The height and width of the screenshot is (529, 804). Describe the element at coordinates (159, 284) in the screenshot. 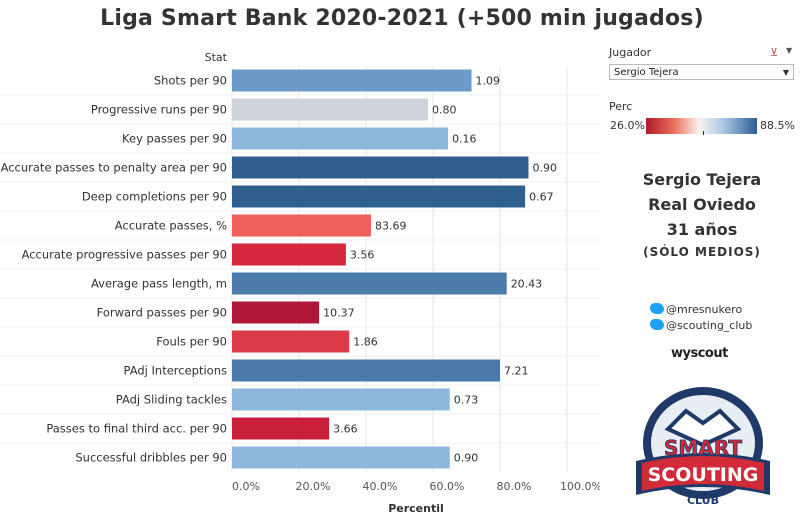

I see `category-label: Average pass length, m` at that location.